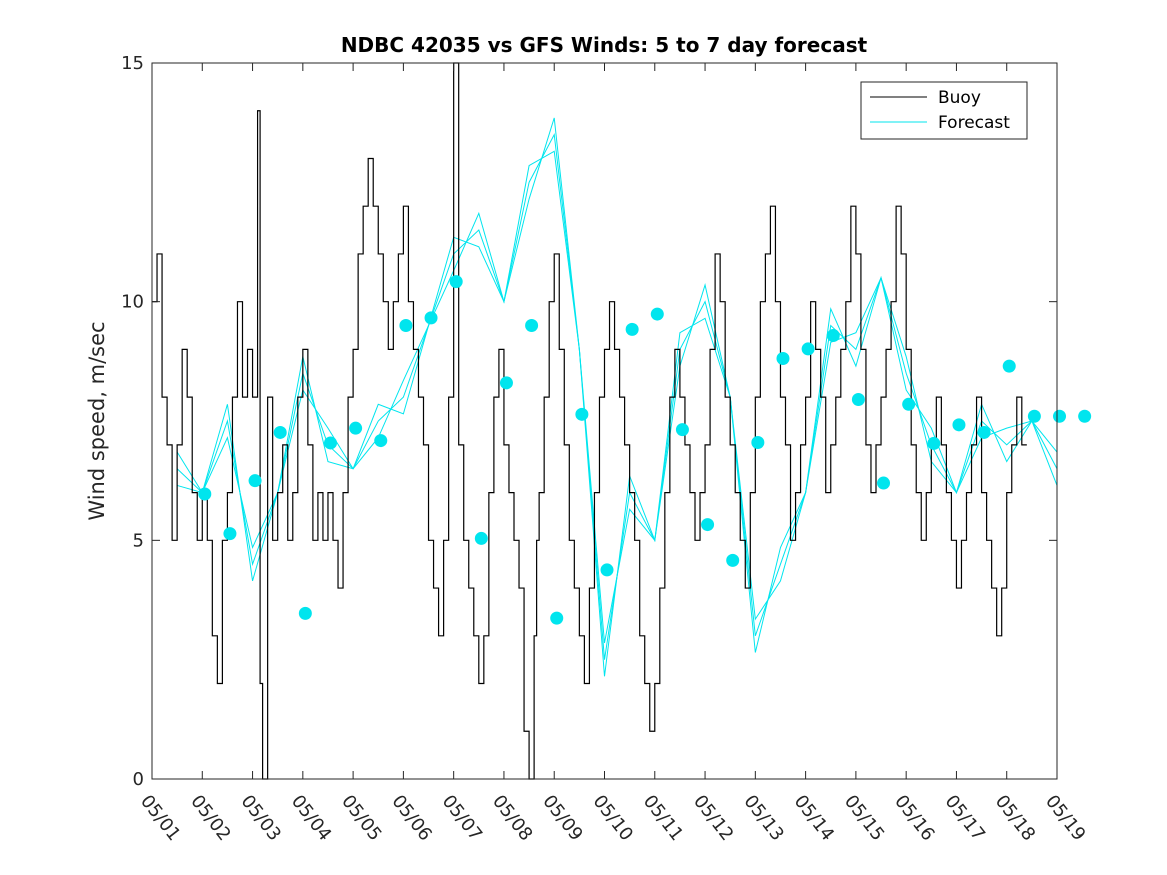 The width and height of the screenshot is (1167, 875). Describe the element at coordinates (97, 420) in the screenshot. I see `y-axis-label: Wind speed, m/sec` at that location.